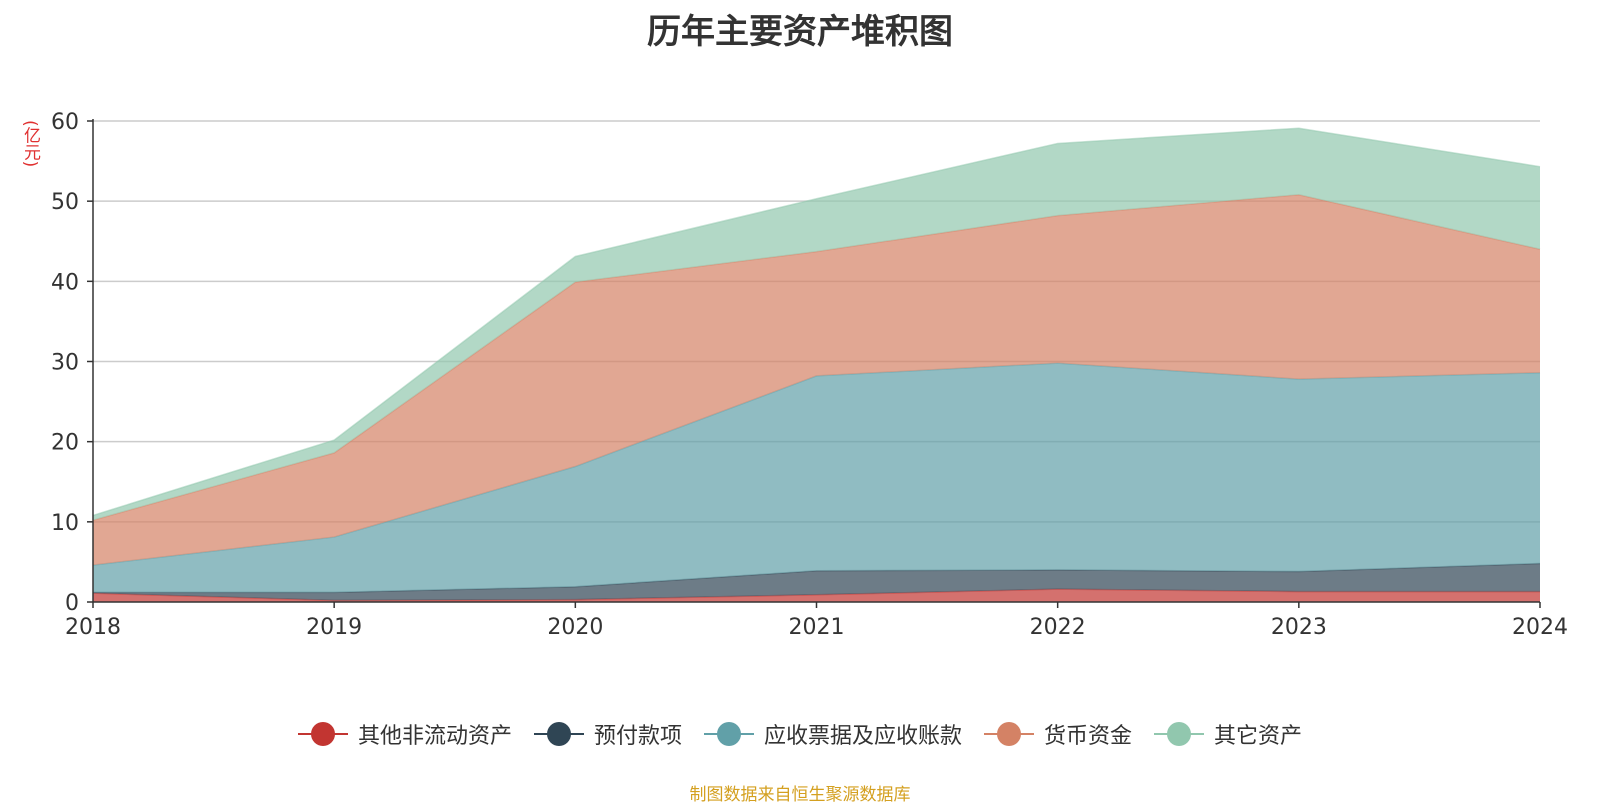 The image size is (1600, 805). Describe the element at coordinates (65, 523) in the screenshot. I see `y-tick-label: 10` at that location.